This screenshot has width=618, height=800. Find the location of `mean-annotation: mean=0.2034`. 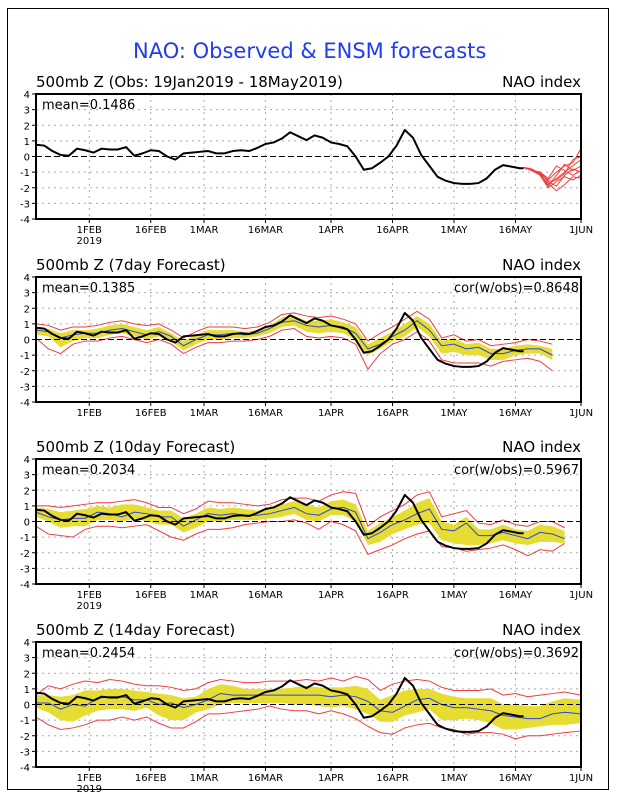

mean-annotation: mean=0.2034 is located at coordinates (88, 470).